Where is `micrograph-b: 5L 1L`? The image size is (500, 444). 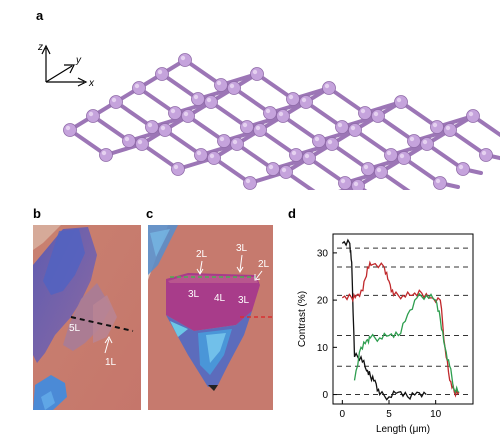 micrograph-b: 5L 1L is located at coordinates (87, 317).